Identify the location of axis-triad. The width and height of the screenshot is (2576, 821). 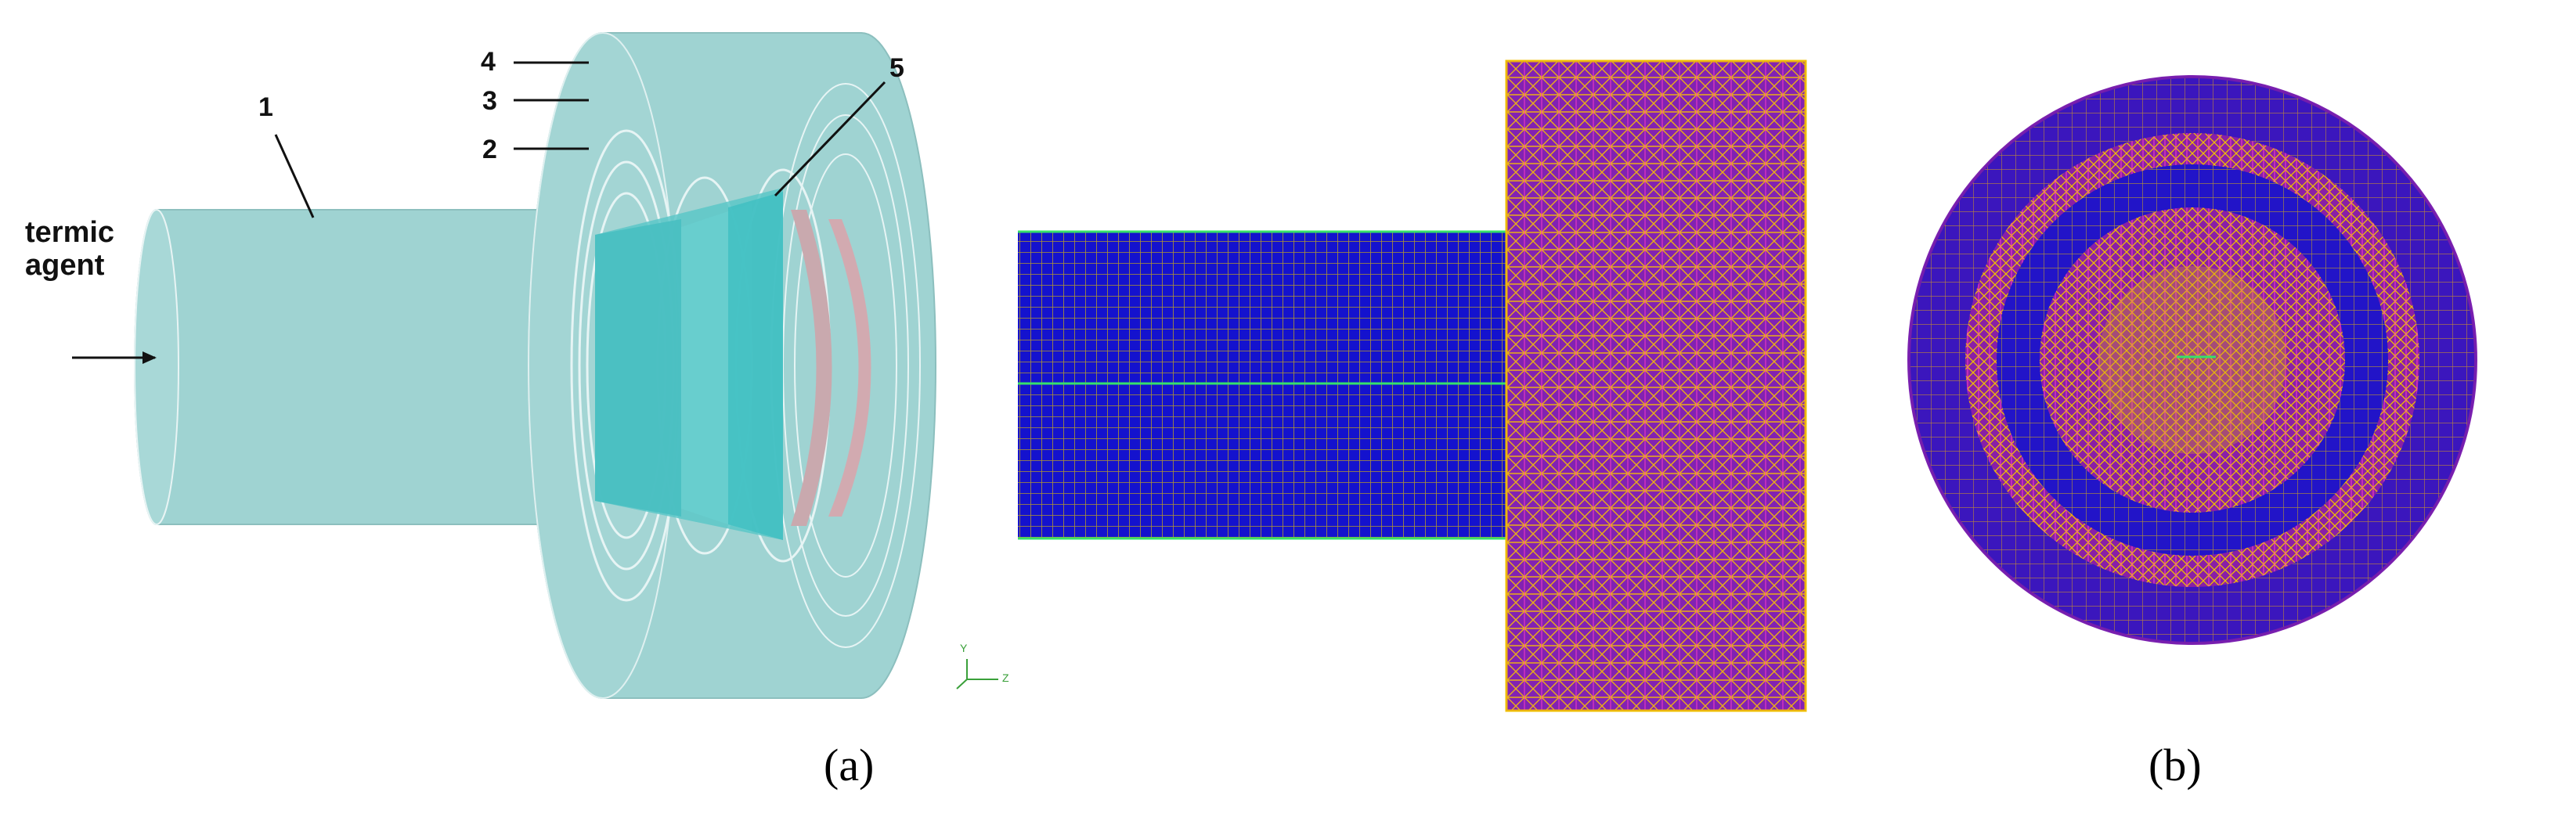
(977, 674).